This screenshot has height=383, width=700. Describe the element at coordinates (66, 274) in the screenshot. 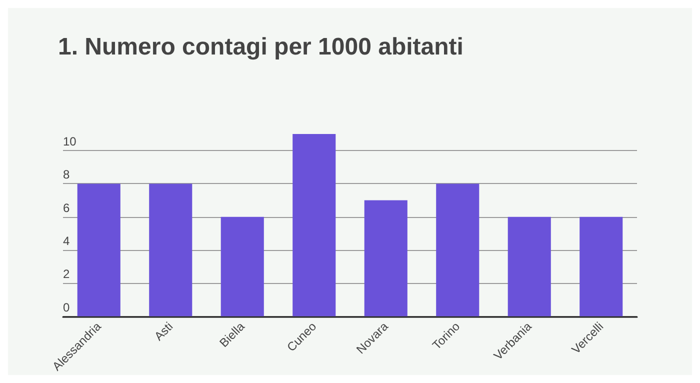

I see `y-tick-label: 2` at that location.